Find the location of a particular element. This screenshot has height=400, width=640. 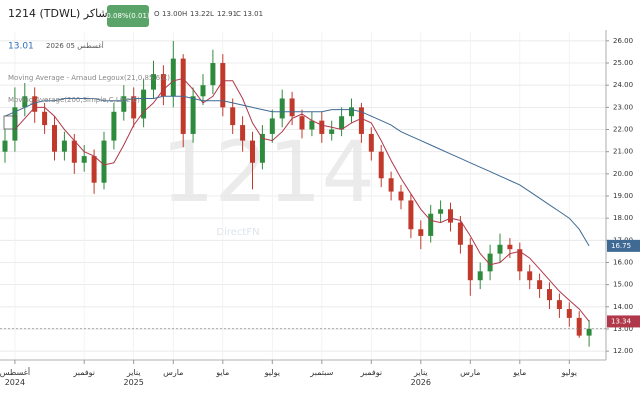

collapse-box is located at coordinates (10, 122).